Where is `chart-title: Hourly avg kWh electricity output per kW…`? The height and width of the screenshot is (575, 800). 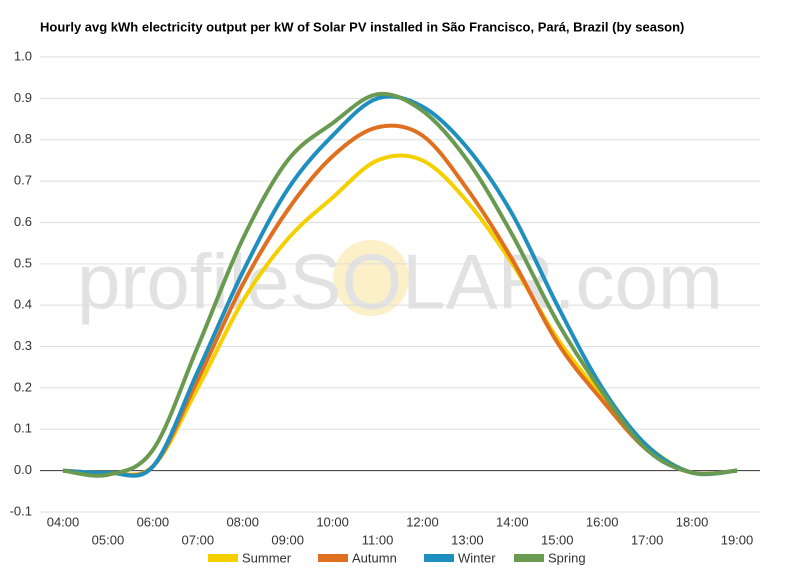
chart-title: Hourly avg kWh electricity output per kW… is located at coordinates (362, 26).